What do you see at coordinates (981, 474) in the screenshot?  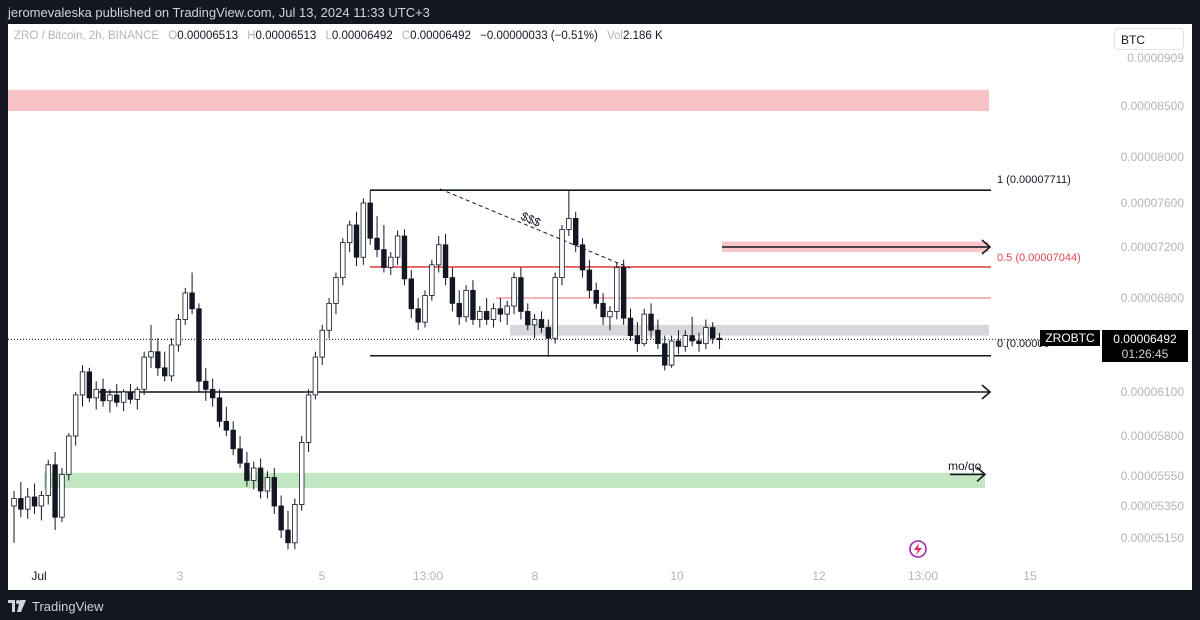 I see `ray-moqo-arrow` at bounding box center [981, 474].